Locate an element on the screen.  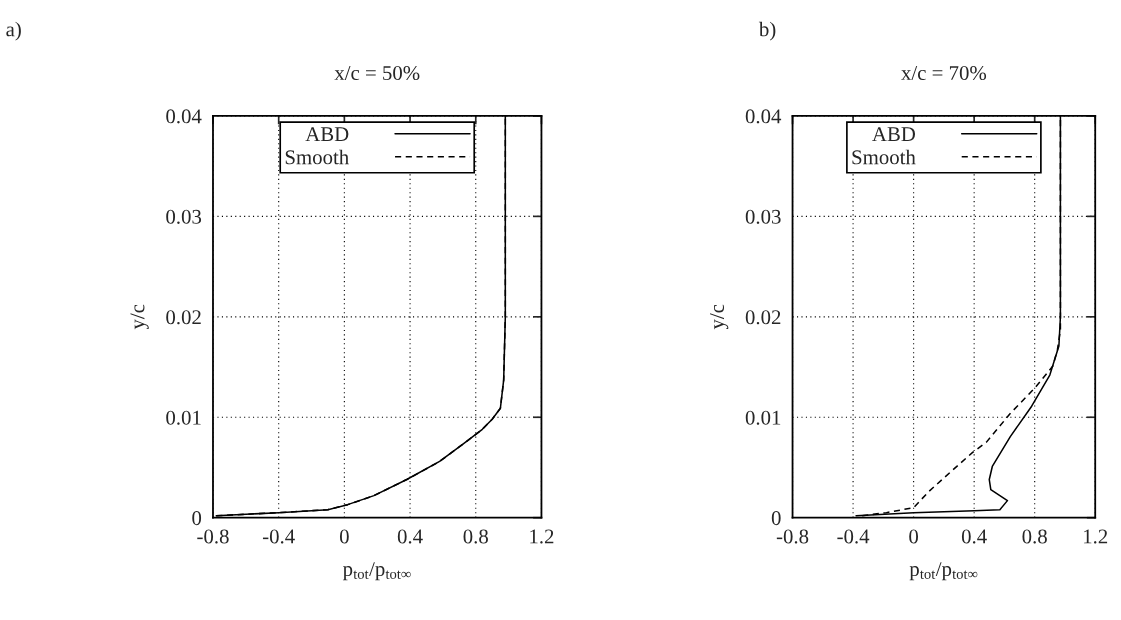
text: b) is located at coordinates (767, 31).